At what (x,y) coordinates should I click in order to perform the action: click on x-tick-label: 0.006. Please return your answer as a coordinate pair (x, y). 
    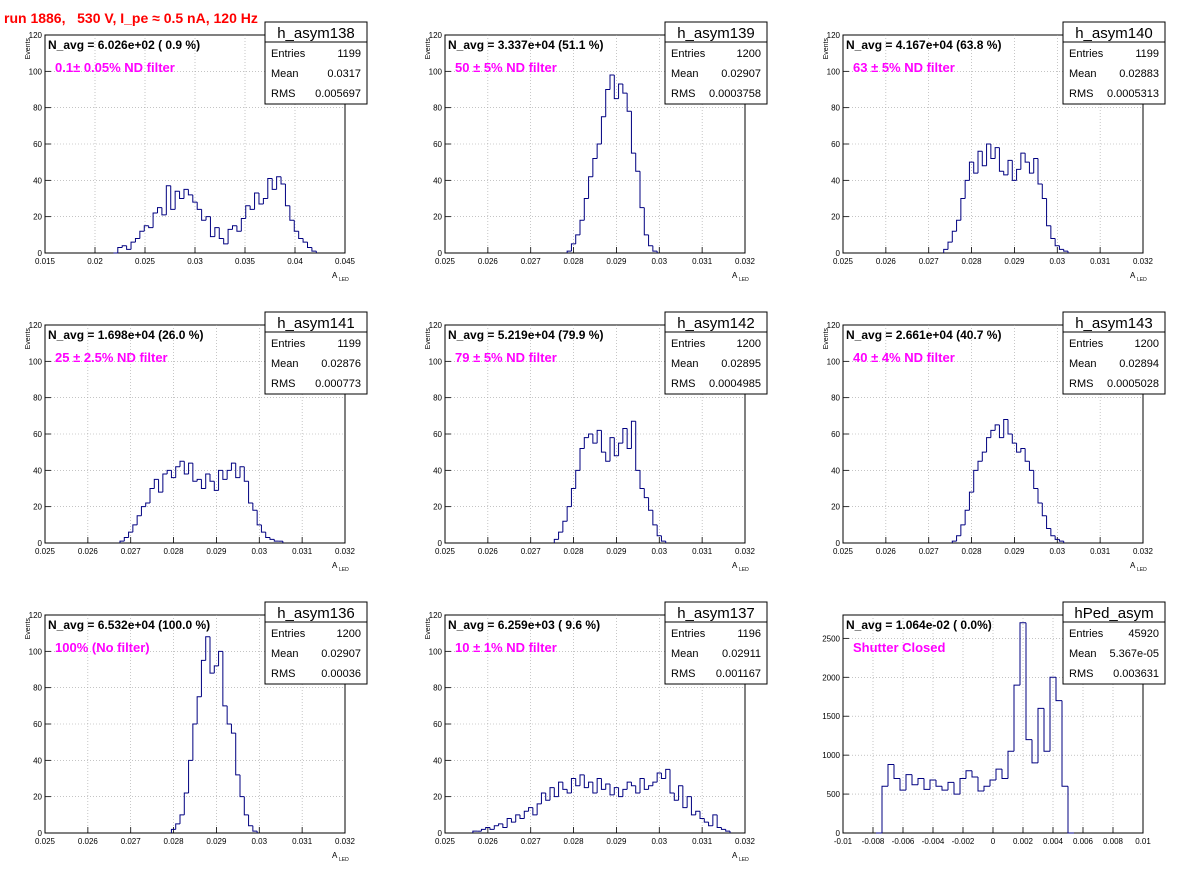
    Looking at the image, I should click on (1083, 841).